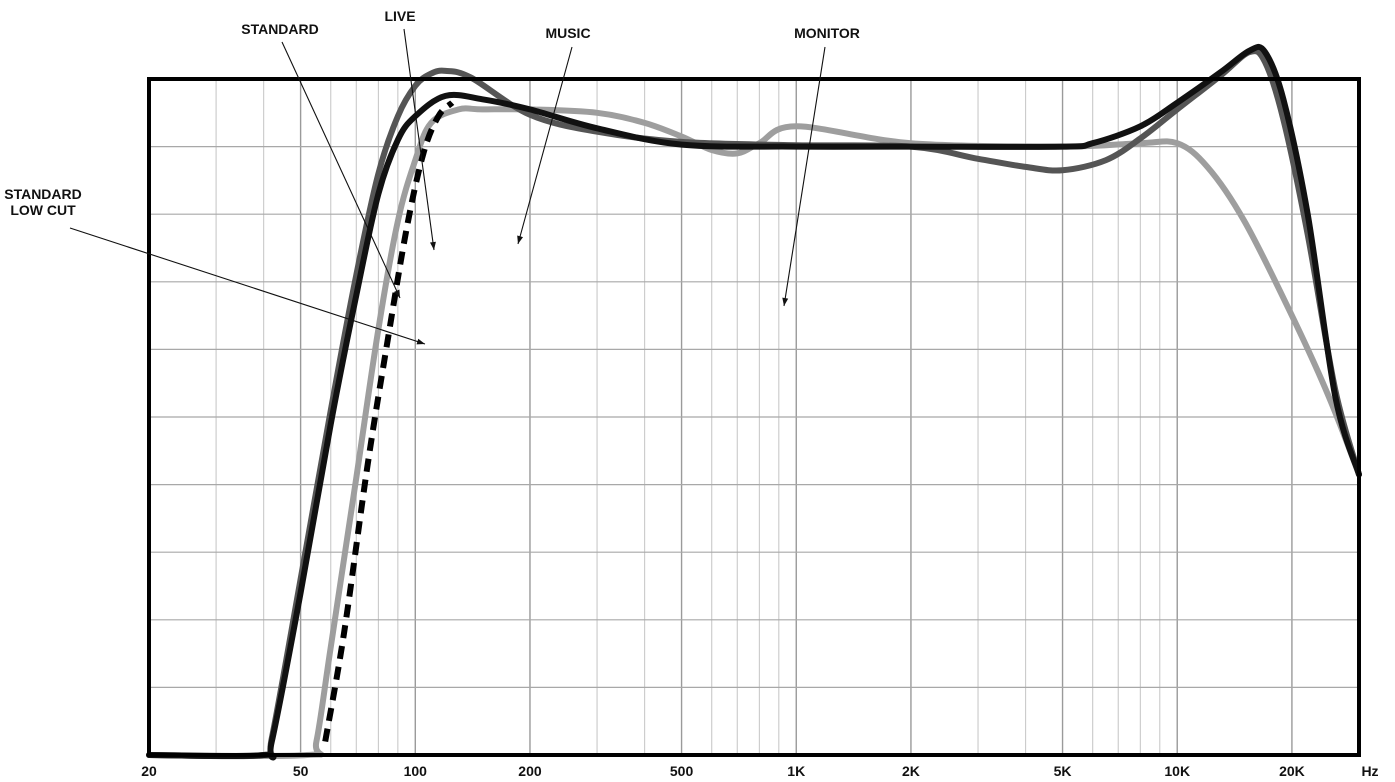  What do you see at coordinates (1177, 771) in the screenshot?
I see `x-tick-label: 10K` at bounding box center [1177, 771].